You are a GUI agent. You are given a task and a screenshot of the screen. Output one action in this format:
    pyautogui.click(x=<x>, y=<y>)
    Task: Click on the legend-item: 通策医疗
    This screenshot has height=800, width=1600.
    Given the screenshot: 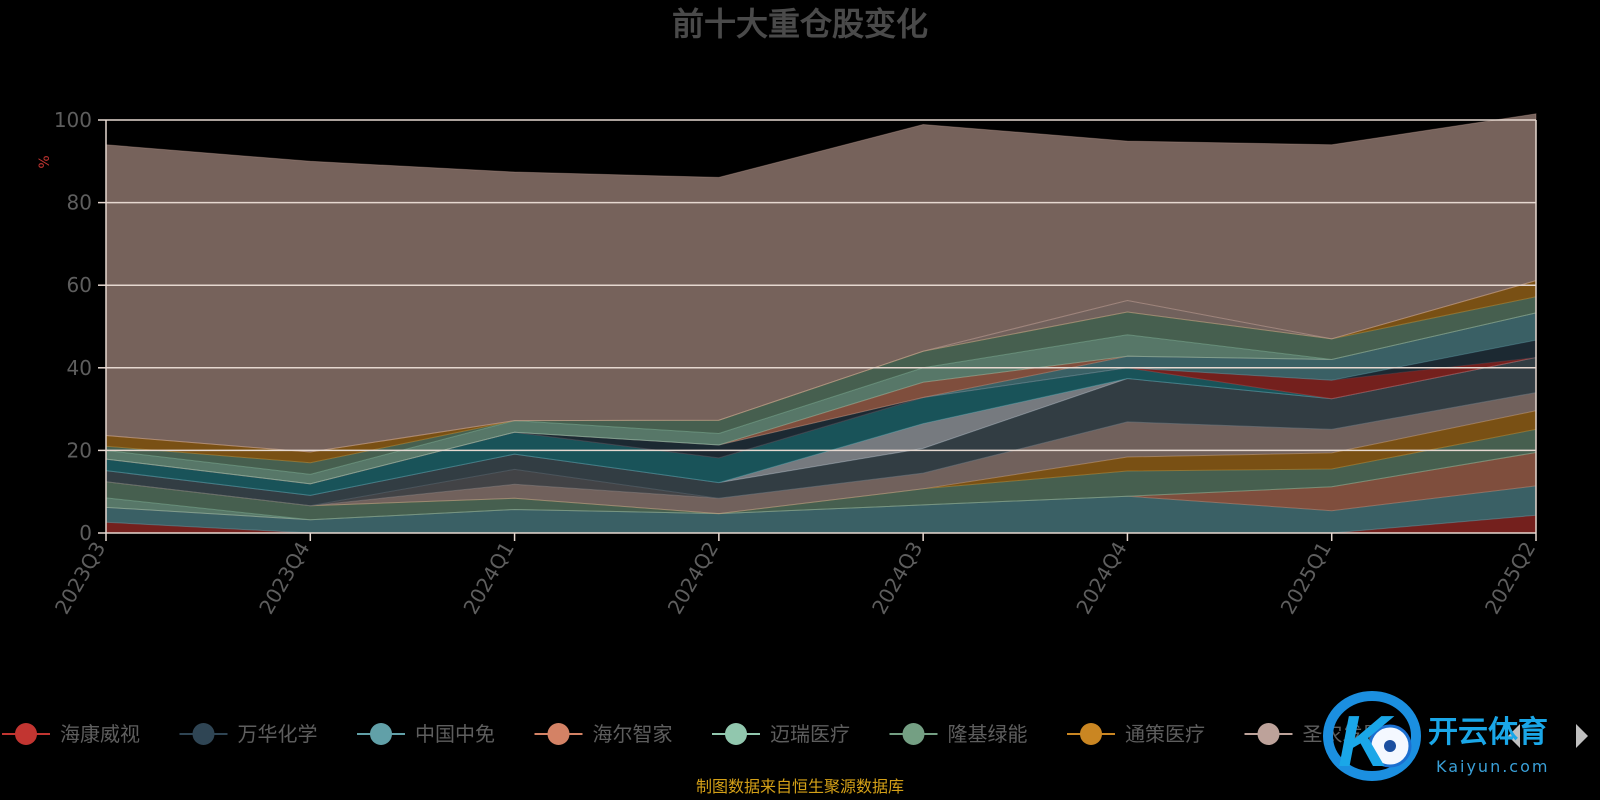 What is the action you would take?
    pyautogui.click(x=1136, y=734)
    